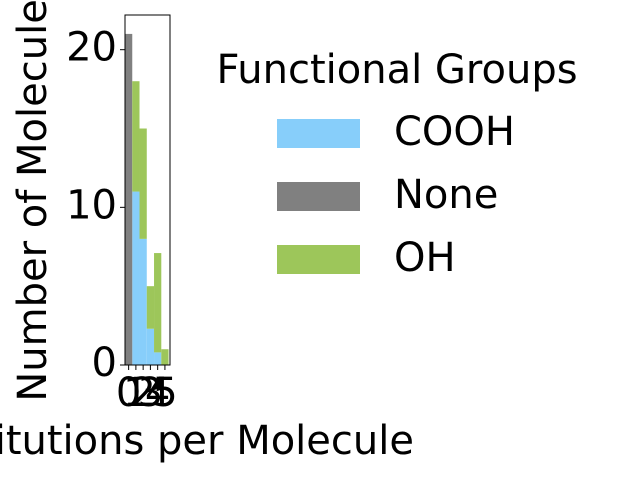  What do you see at coordinates (164, 393) in the screenshot?
I see `x-tick-label: 5` at bounding box center [164, 393].